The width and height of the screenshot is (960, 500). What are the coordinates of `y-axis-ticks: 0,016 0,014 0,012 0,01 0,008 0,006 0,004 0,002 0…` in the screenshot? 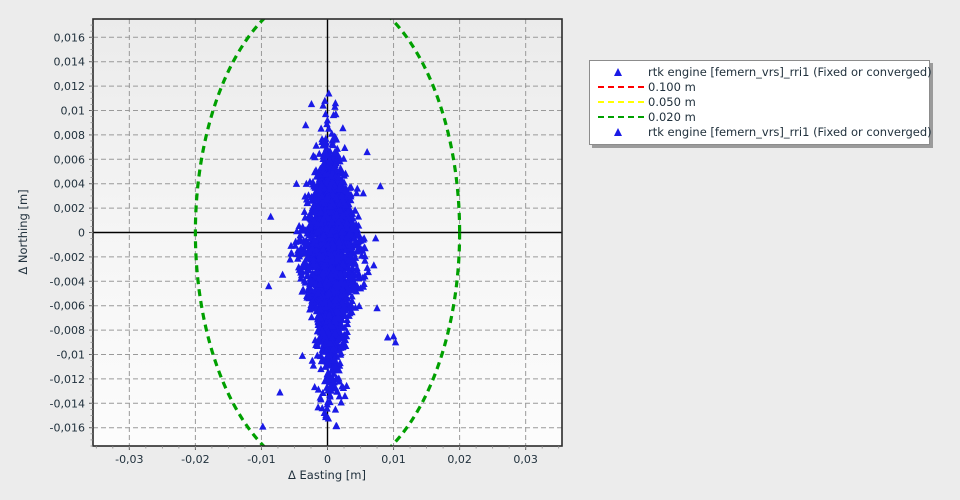 It's located at (71, 233).